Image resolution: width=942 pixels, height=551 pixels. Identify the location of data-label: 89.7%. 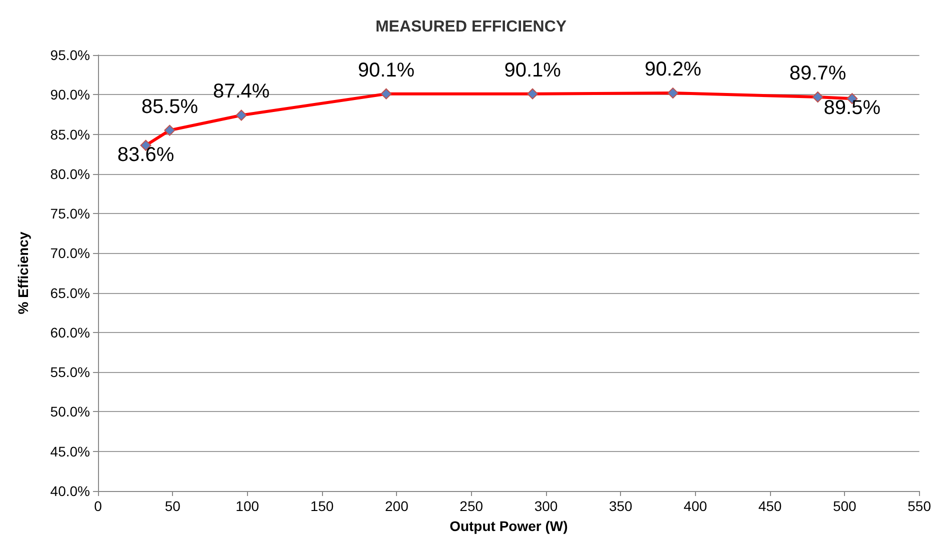
(817, 73).